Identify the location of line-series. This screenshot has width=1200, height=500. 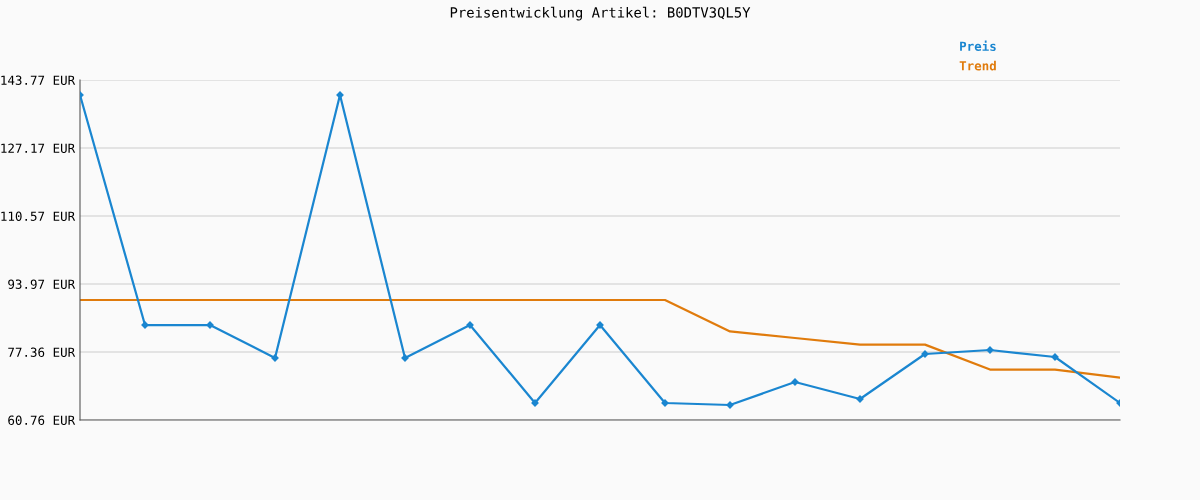
(600, 338).